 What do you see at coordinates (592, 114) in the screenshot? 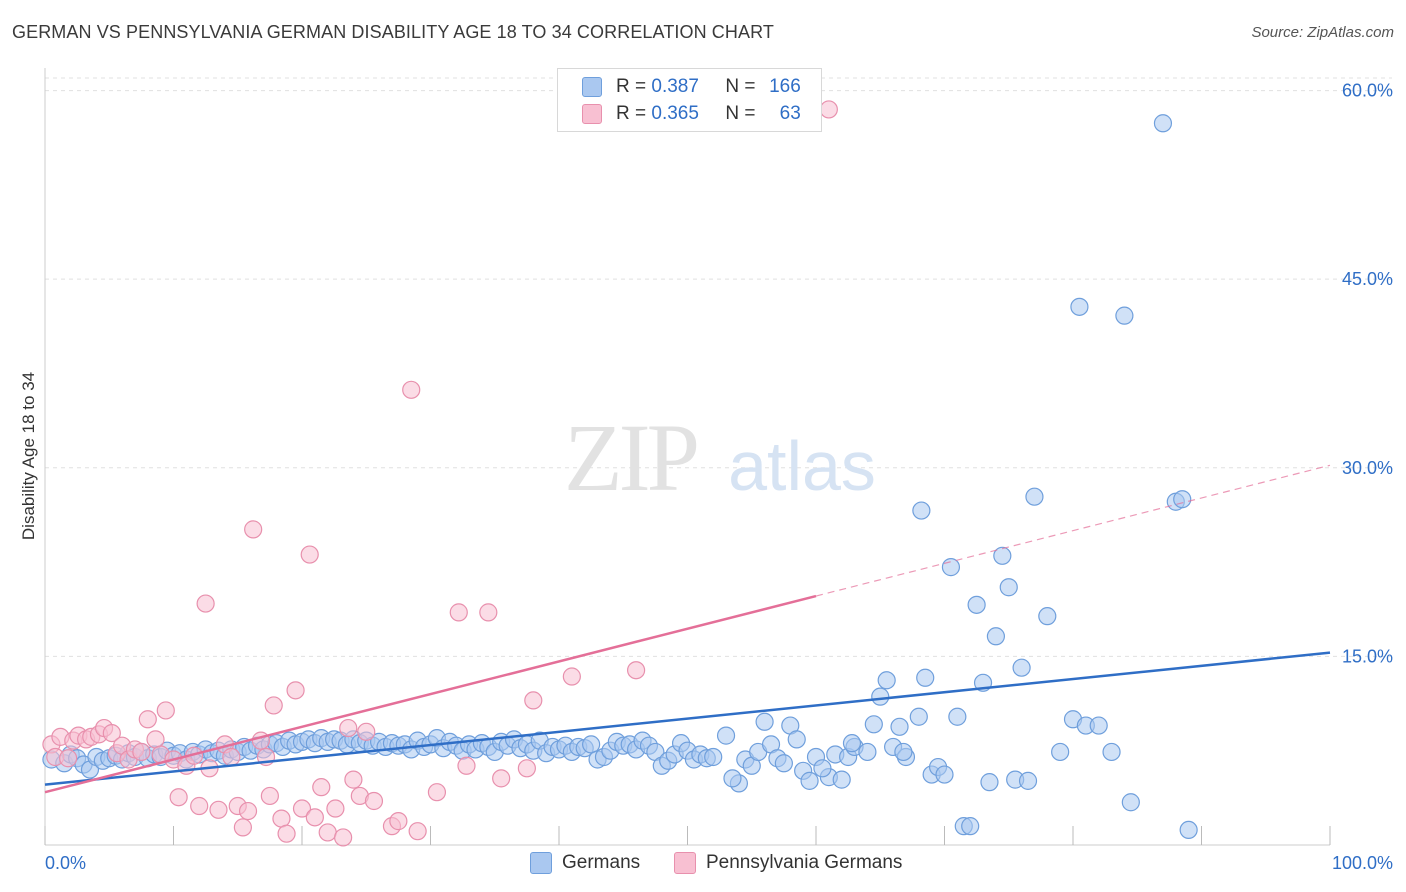
I see `legend-swatch-pennsylvania-germans` at bounding box center [592, 114].